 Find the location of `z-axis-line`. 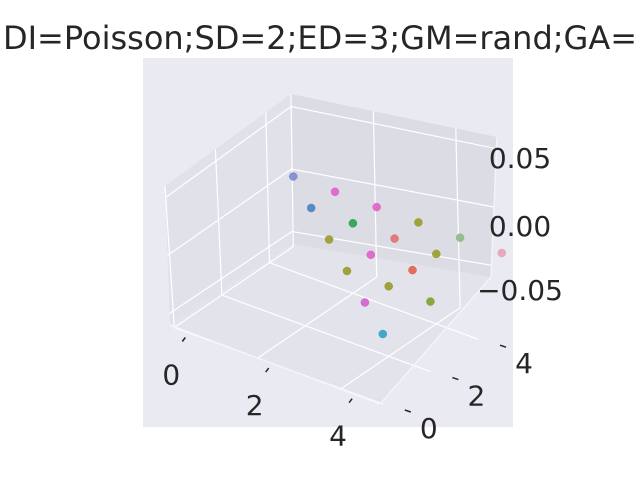

z-axis-line is located at coordinates (494, 207).